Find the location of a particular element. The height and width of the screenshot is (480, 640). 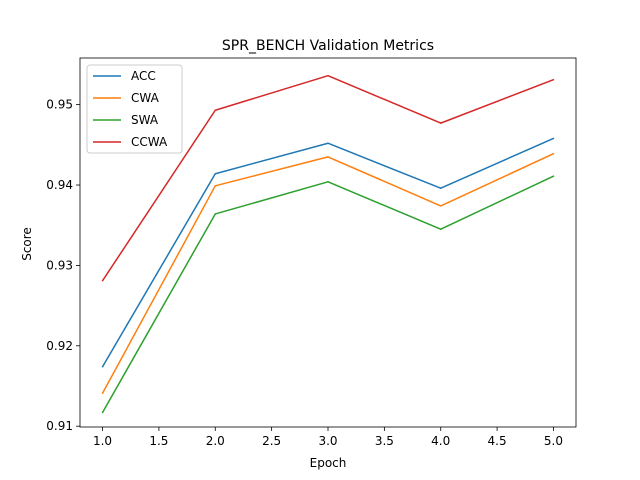

legend-entry-cwa: CWA is located at coordinates (126, 98).